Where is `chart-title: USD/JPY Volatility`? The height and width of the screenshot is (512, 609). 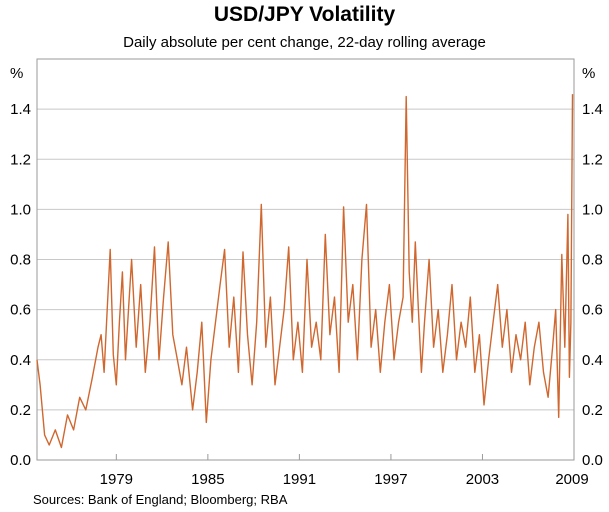
chart-title: USD/JPY Volatility is located at coordinates (304, 14).